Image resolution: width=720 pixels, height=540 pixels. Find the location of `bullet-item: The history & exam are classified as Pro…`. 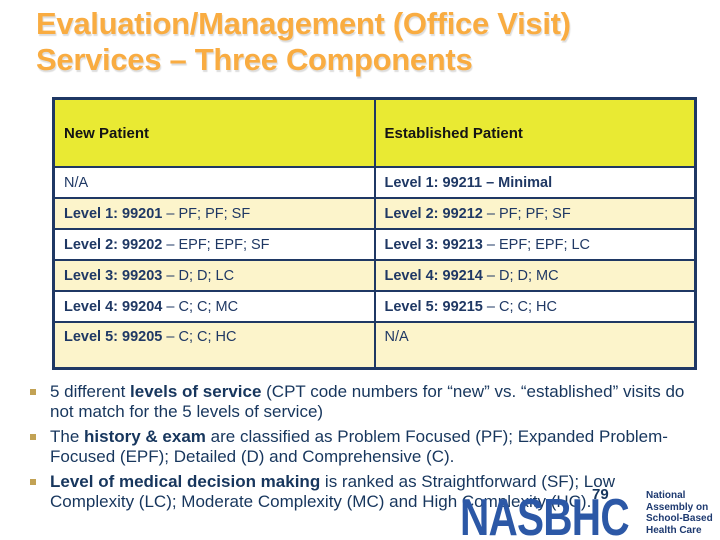

bullet-item: The history & exam are classified as Pro… is located at coordinates (358, 447).